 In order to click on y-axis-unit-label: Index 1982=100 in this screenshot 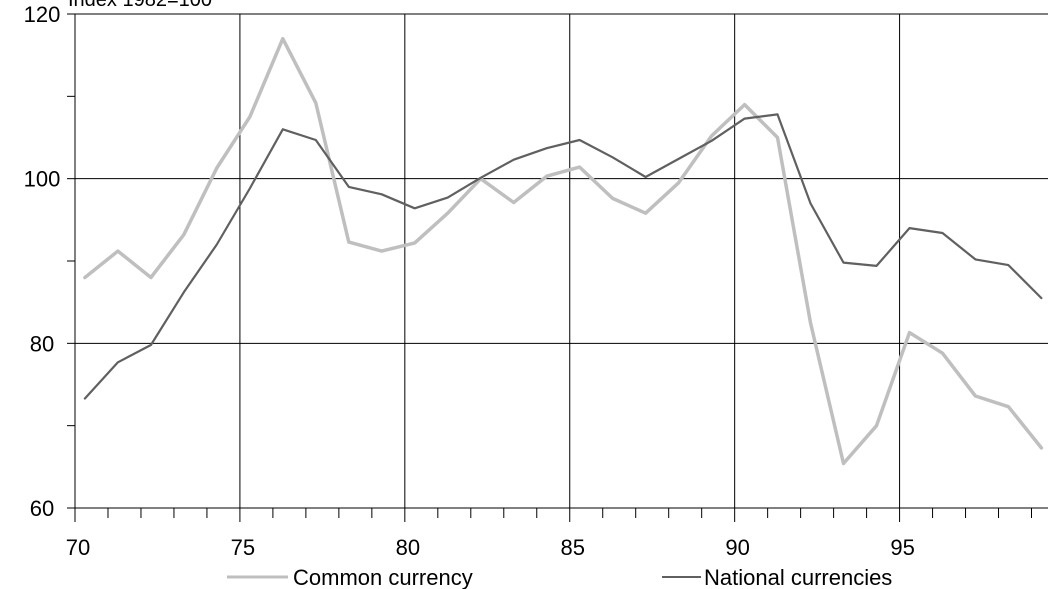, I will do `click(140, 5)`.